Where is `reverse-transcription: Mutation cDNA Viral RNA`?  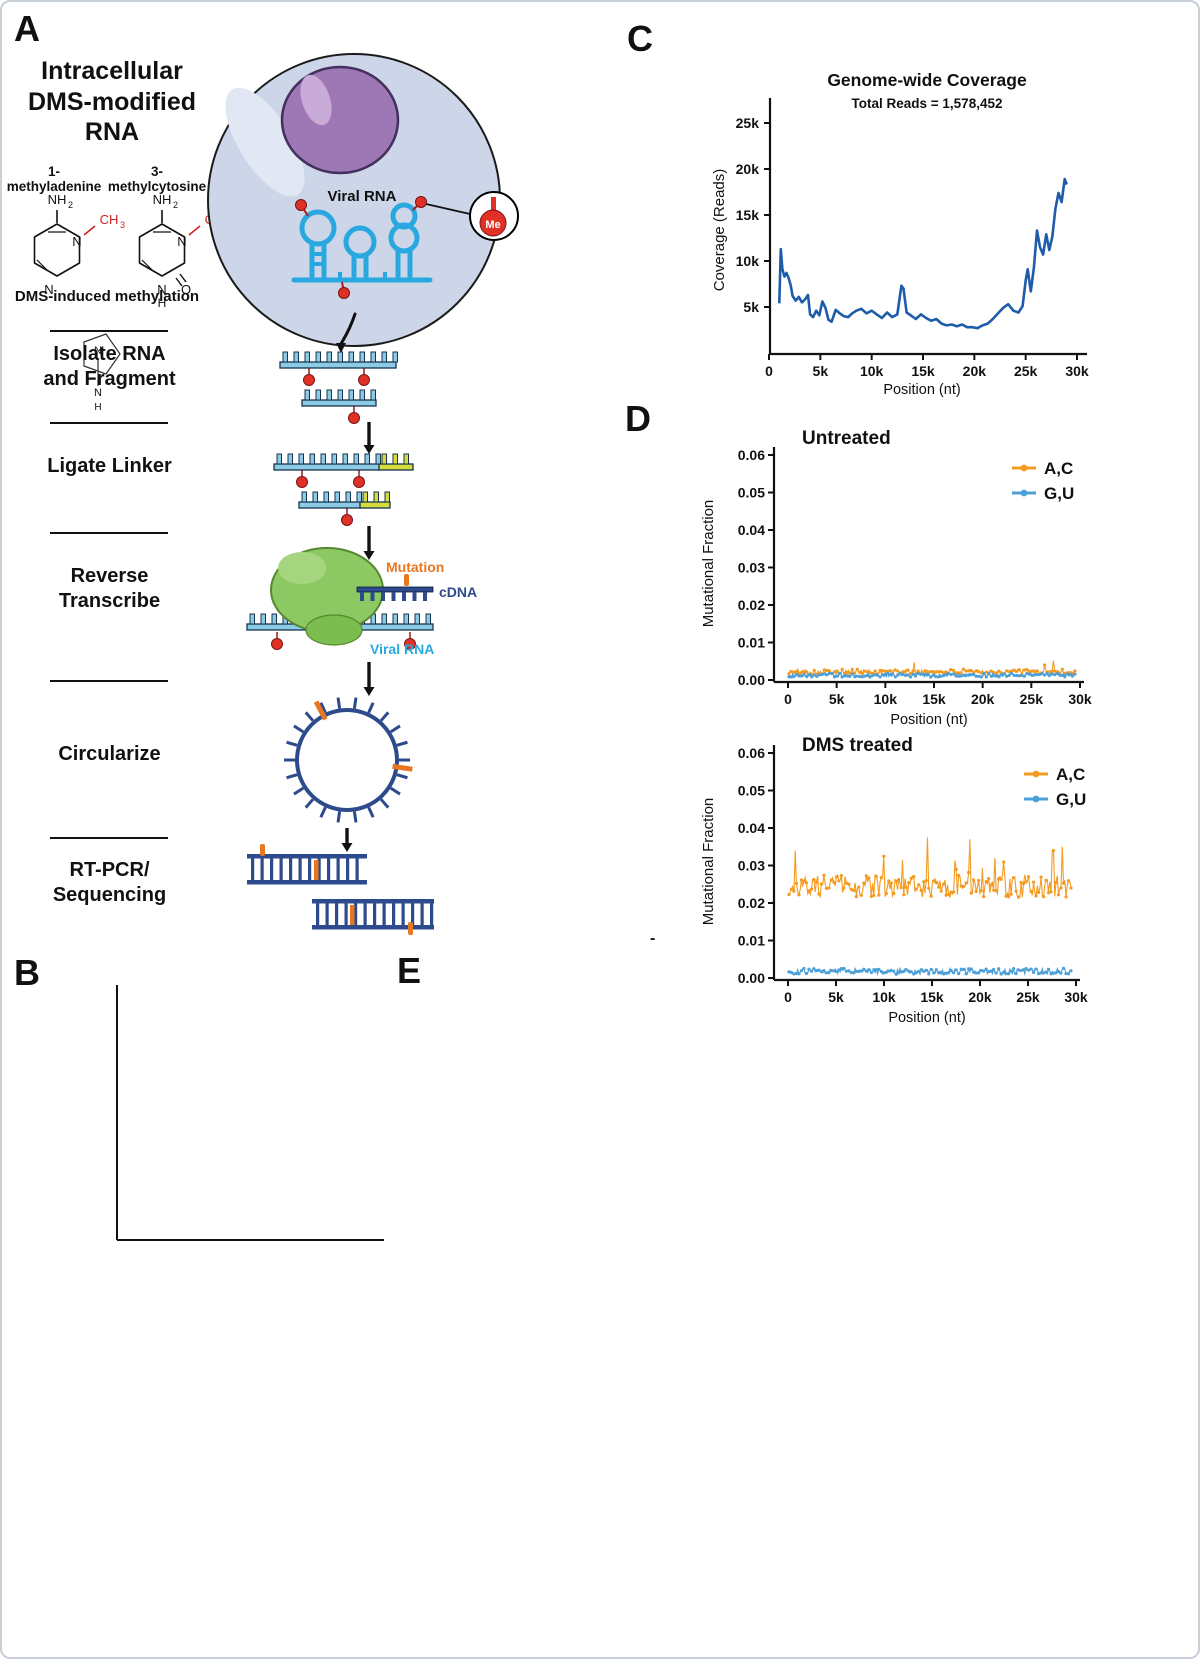 reverse-transcription: Mutation cDNA Viral RNA is located at coordinates (361, 602).